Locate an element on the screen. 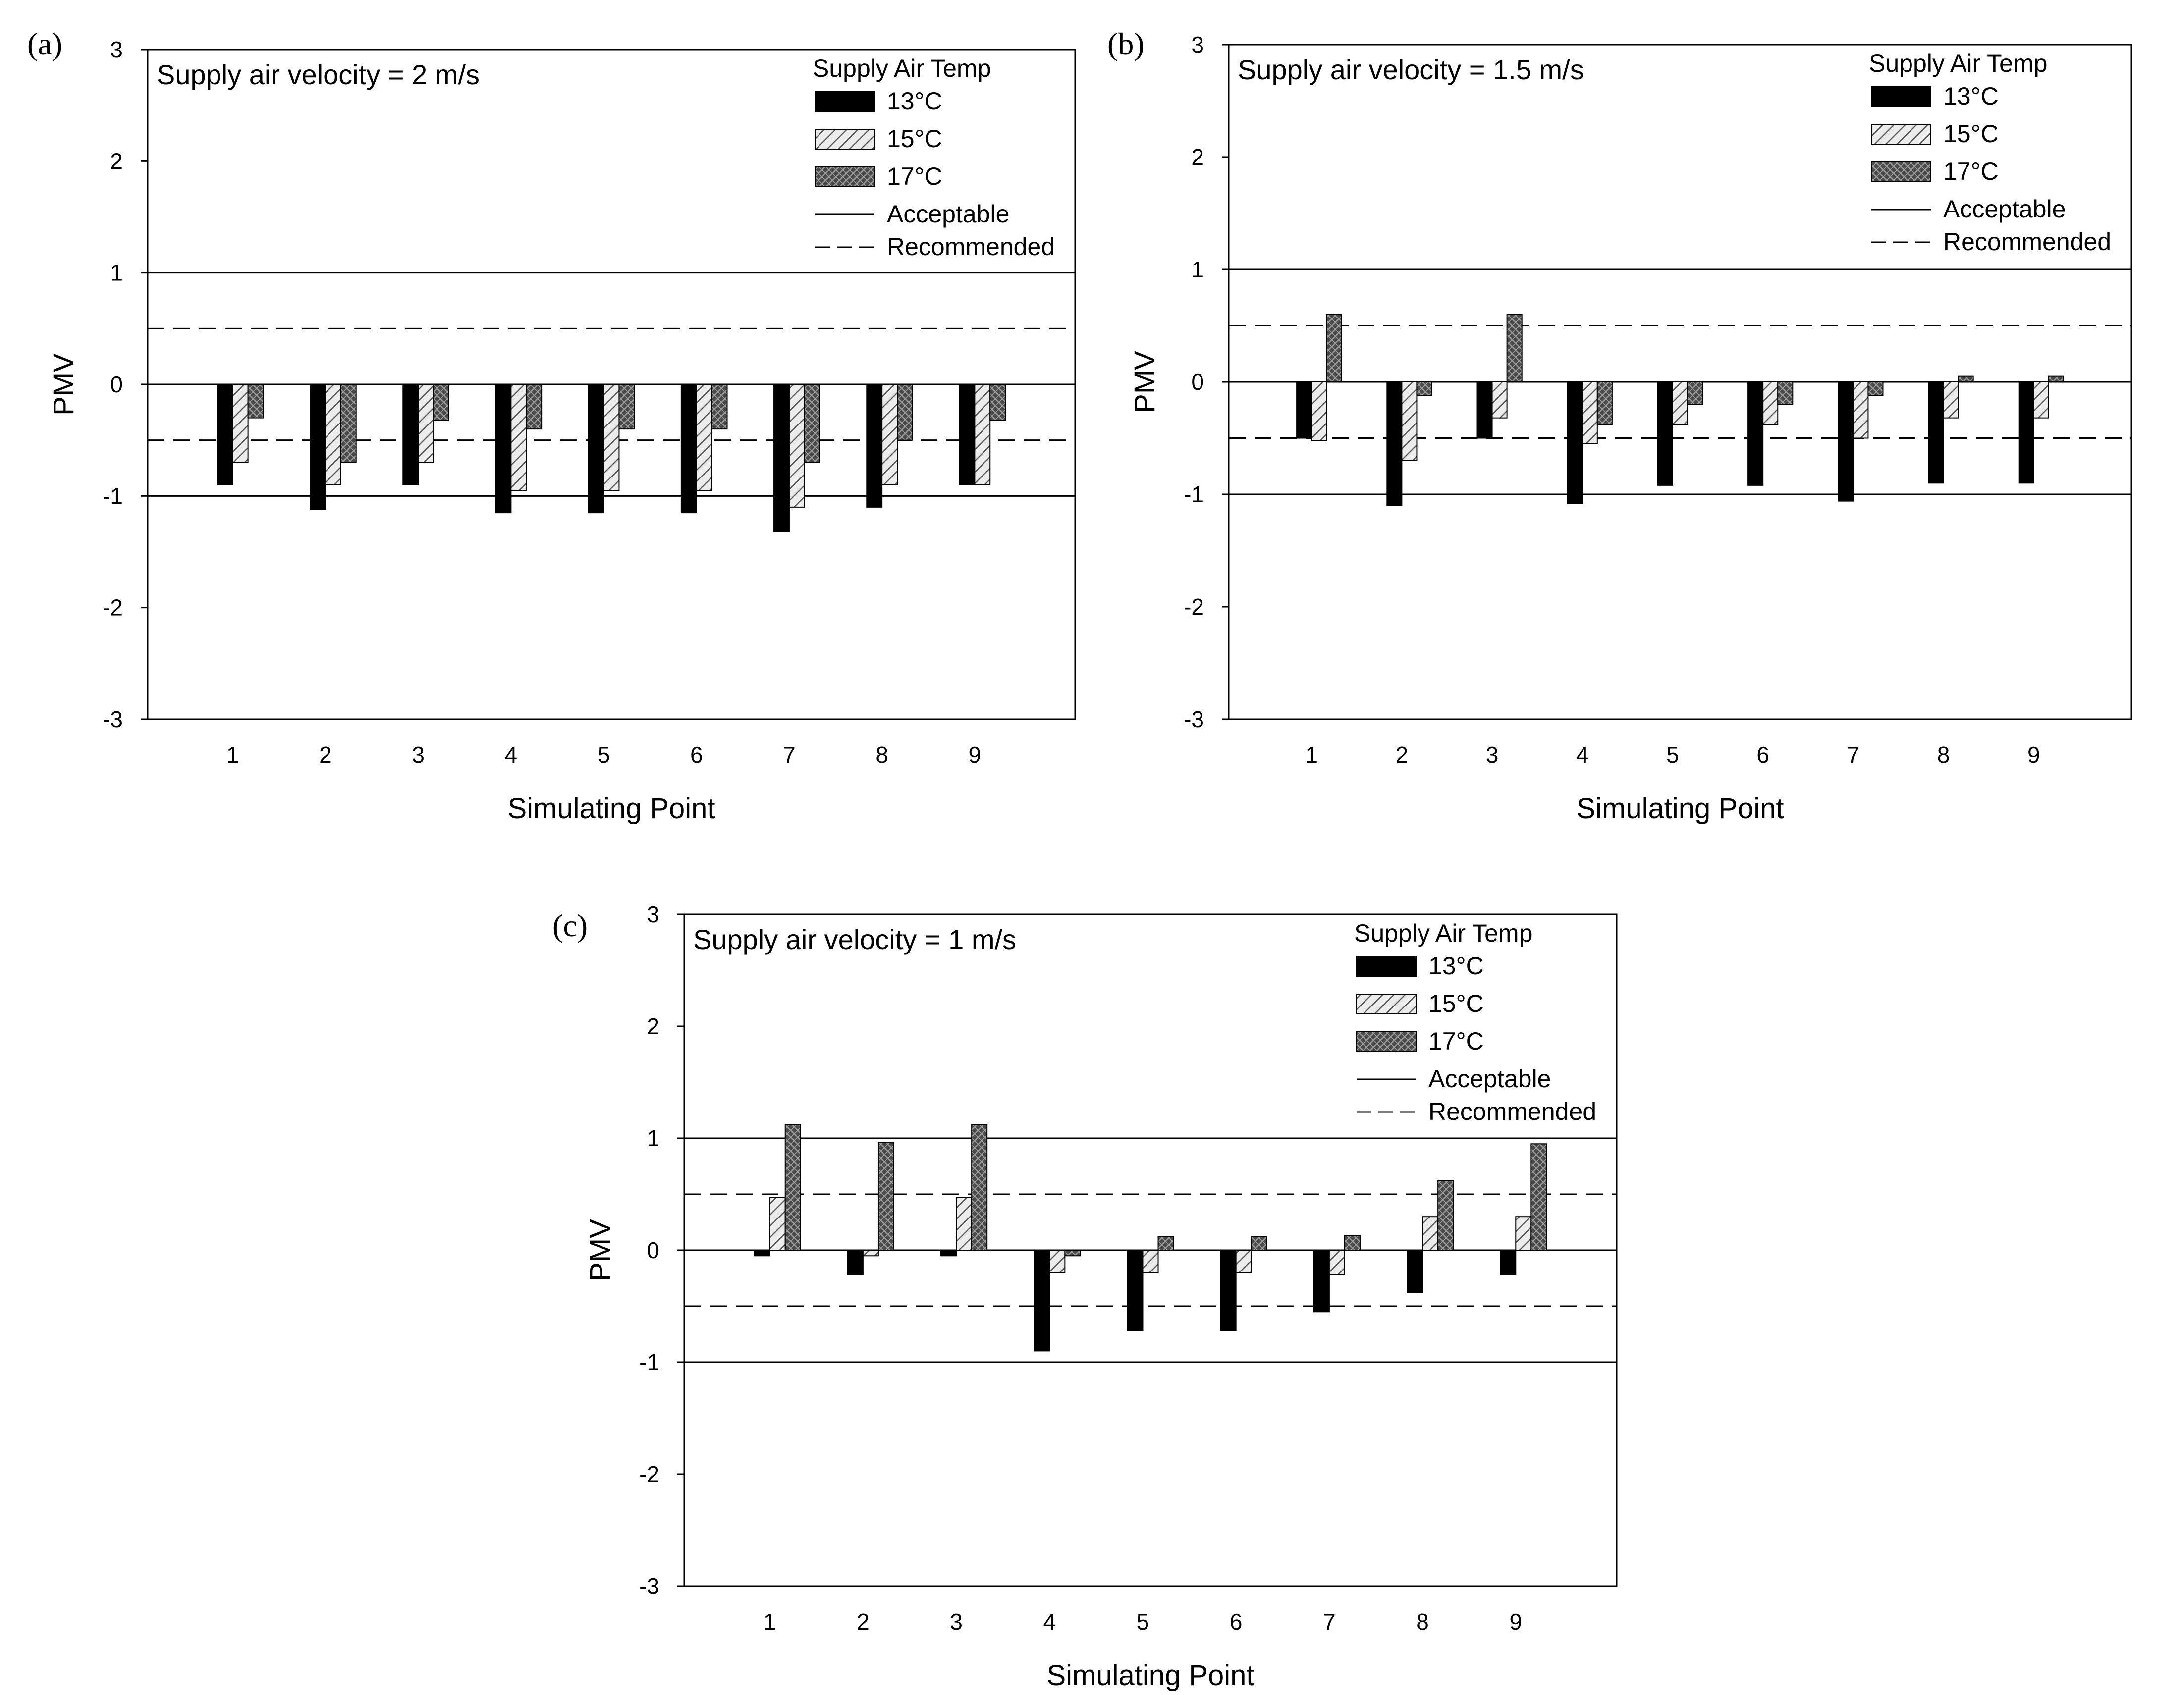 The height and width of the screenshot is (1695, 2184). panel-label: (a) is located at coordinates (44, 43).